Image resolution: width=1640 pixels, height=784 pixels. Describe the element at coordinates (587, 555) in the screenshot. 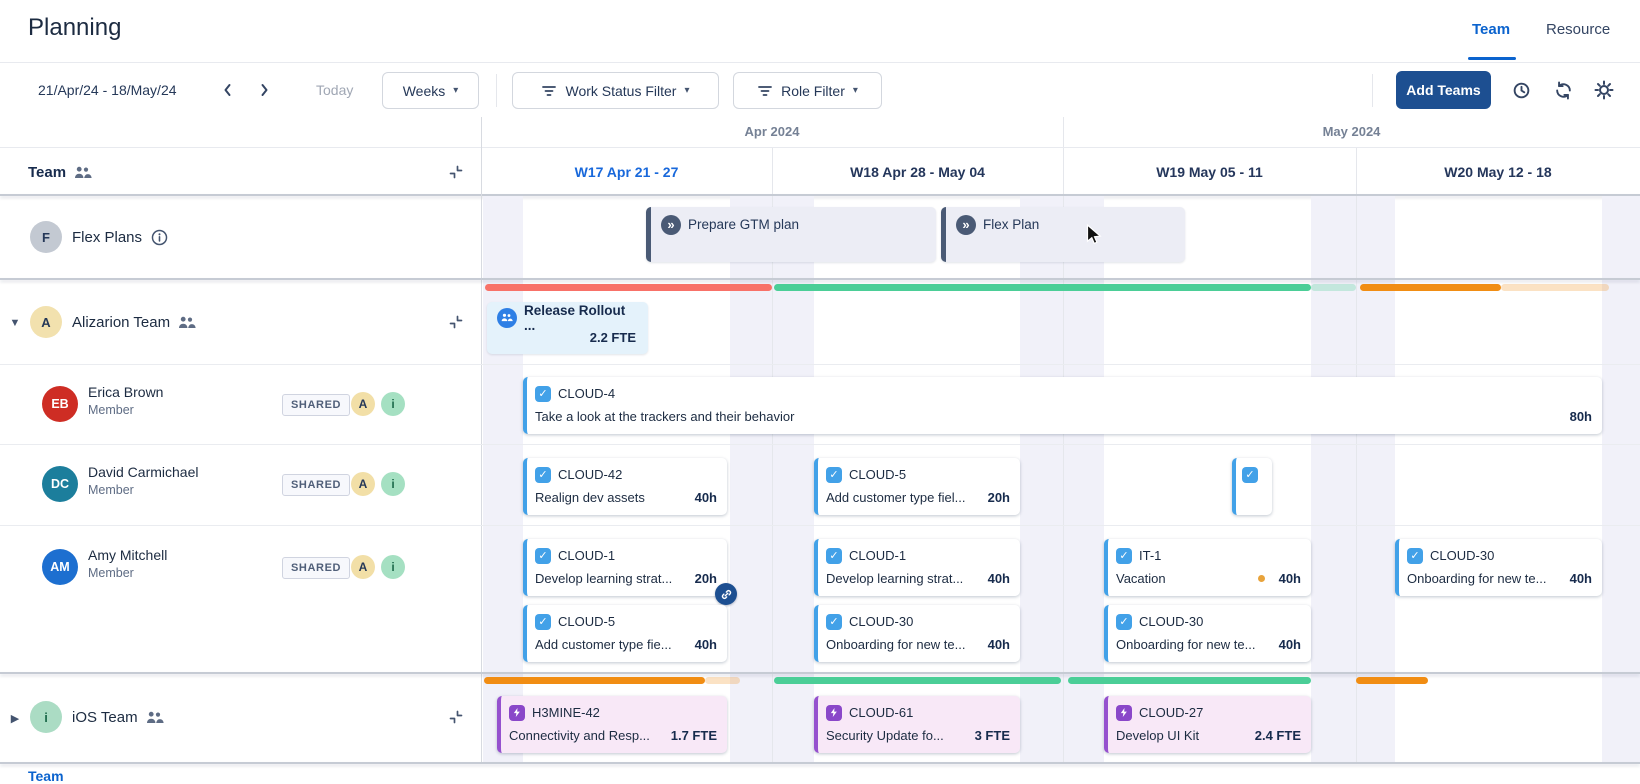

I see `task-key: CLOUD-1` at that location.